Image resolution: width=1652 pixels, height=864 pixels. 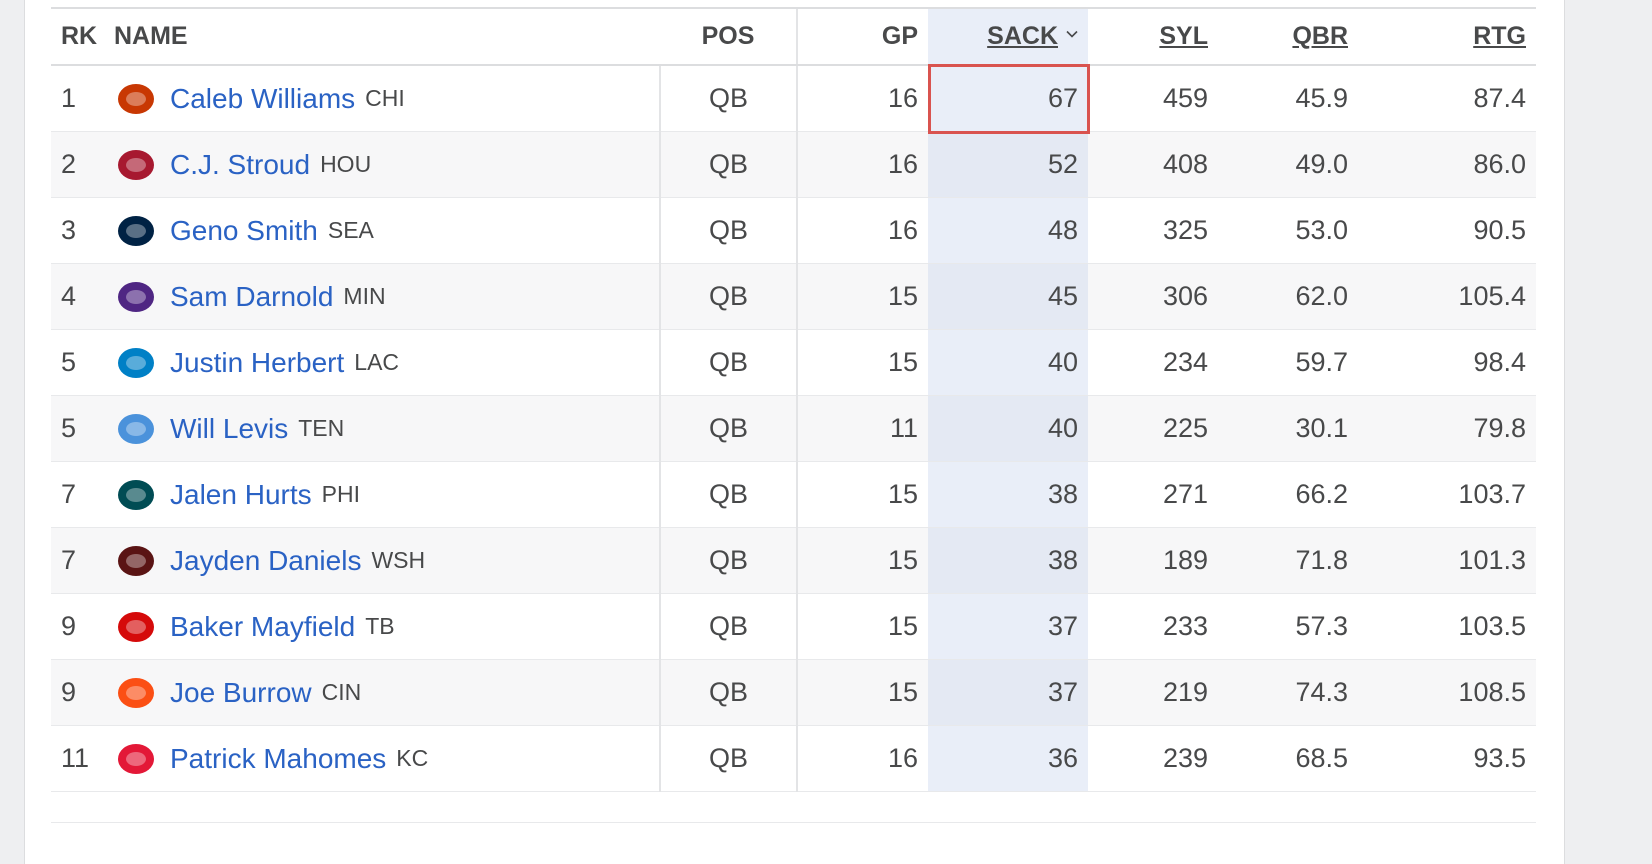 I want to click on rank-cell: 11, so click(x=79, y=758).